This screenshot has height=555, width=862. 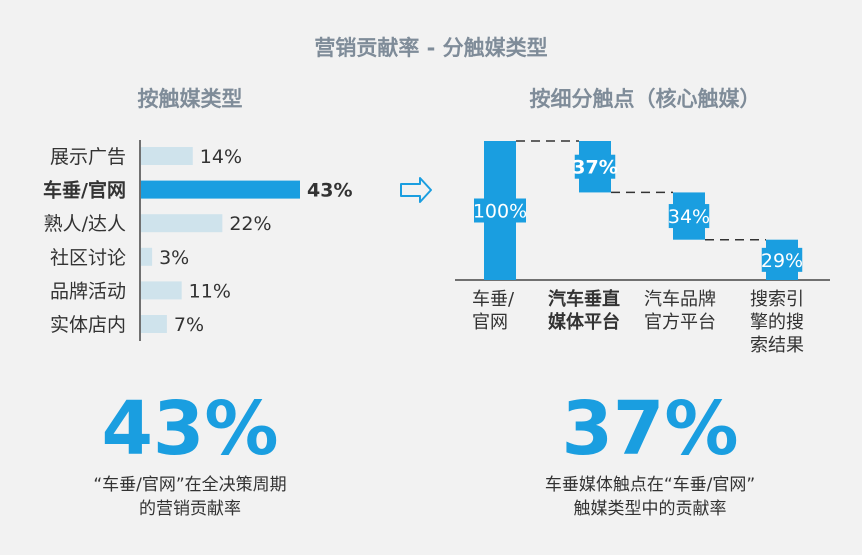 What do you see at coordinates (584, 311) in the screenshot?
I see `waterfall-category-label: 汽车垂直 媒体平台` at bounding box center [584, 311].